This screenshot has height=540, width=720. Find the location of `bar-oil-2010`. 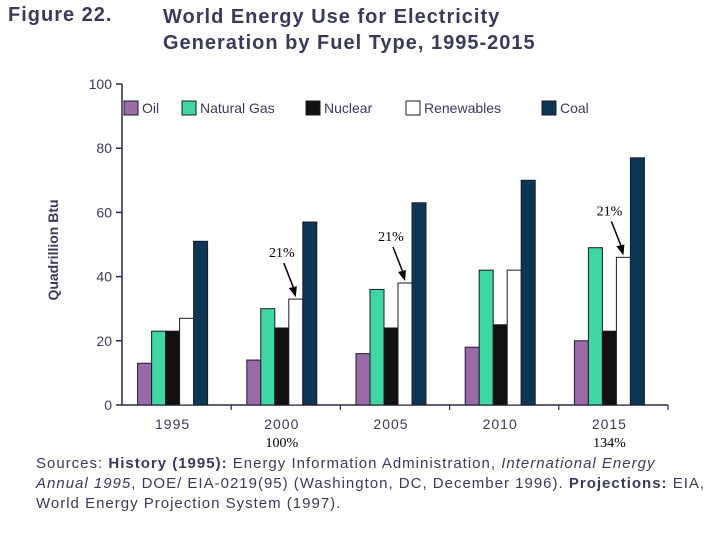

bar-oil-2010 is located at coordinates (472, 376).